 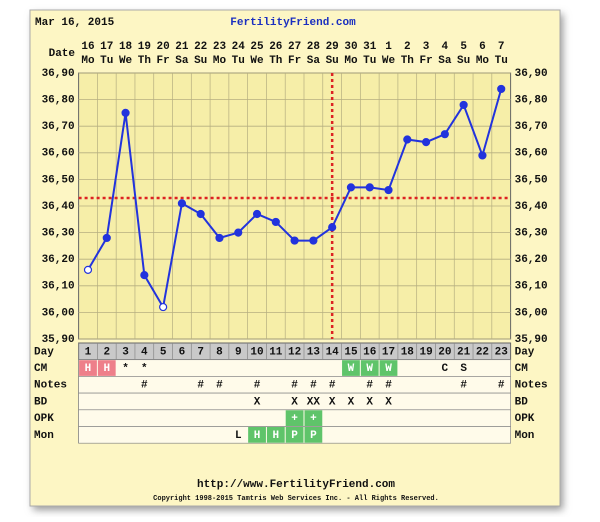 I want to click on cycle-day: 11, so click(x=276, y=352).